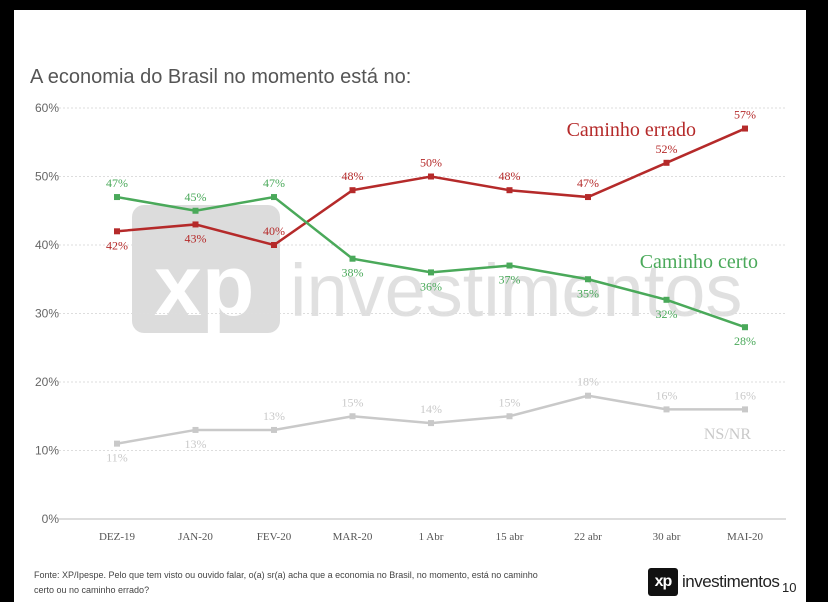 This screenshot has height=602, width=828. Describe the element at coordinates (431, 163) in the screenshot. I see `data-label: 50%` at that location.